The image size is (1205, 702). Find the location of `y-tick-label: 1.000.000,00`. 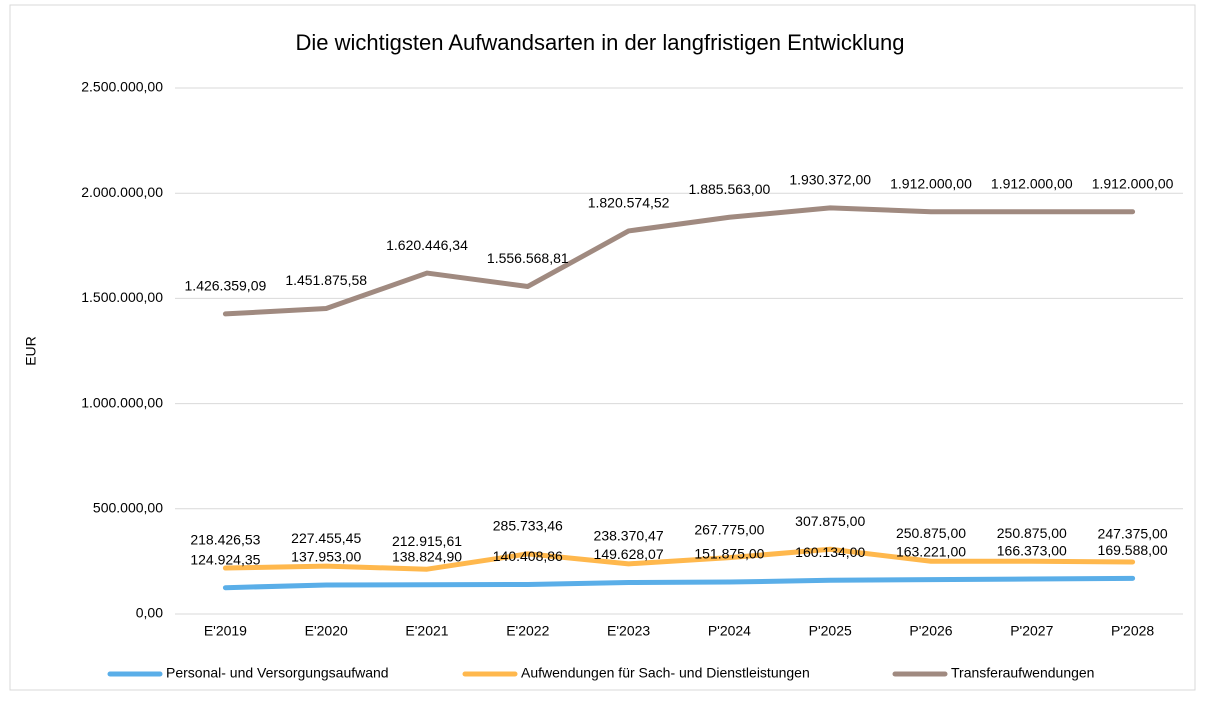

y-tick-label: 1.000.000,00 is located at coordinates (122, 402).